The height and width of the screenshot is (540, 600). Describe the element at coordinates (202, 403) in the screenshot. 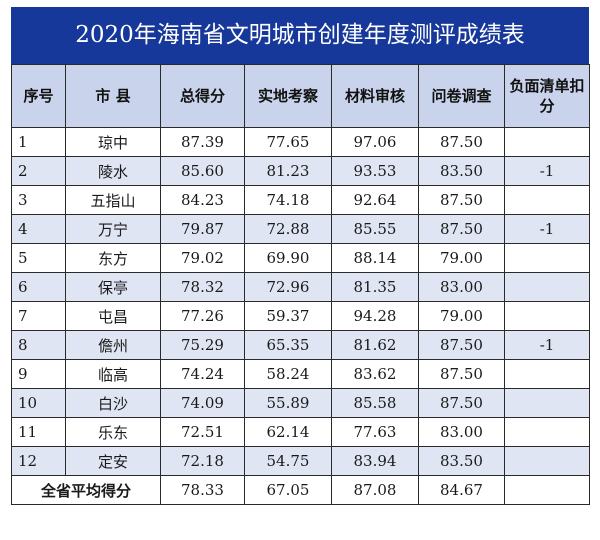

I see `cell-total: 74.09` at that location.